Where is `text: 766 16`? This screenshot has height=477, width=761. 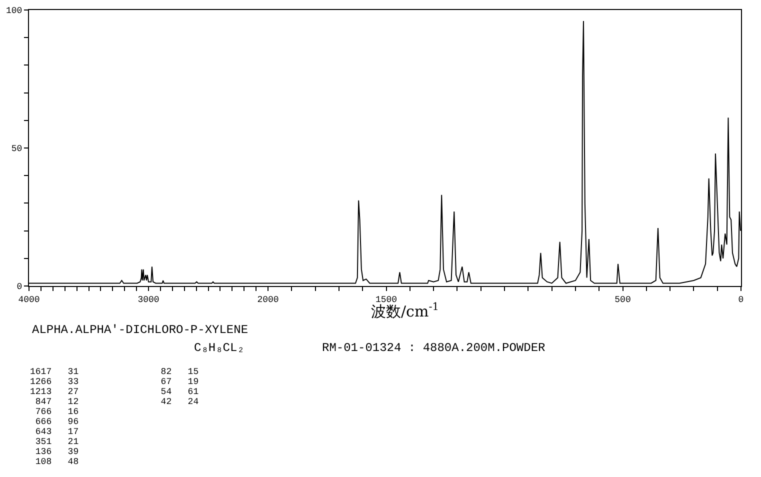
text: 766 16 is located at coordinates (54, 412).